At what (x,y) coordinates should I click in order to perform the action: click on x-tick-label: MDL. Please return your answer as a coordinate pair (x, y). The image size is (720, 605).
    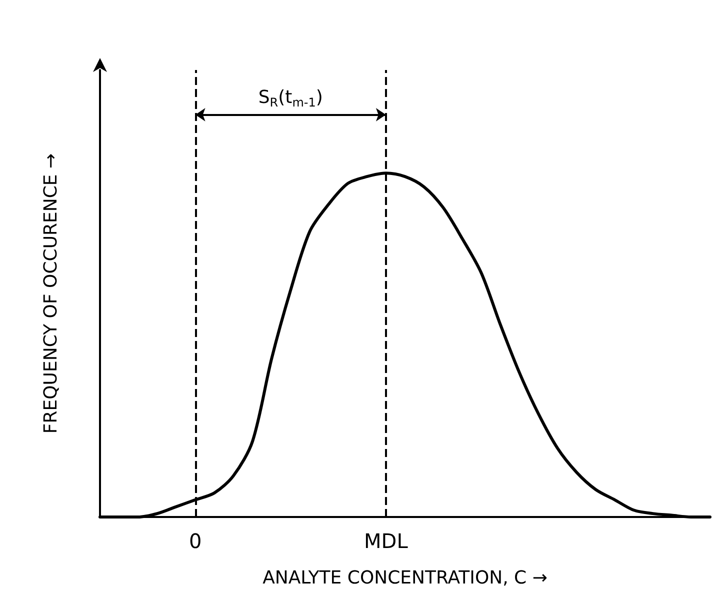
    Looking at the image, I should click on (386, 541).